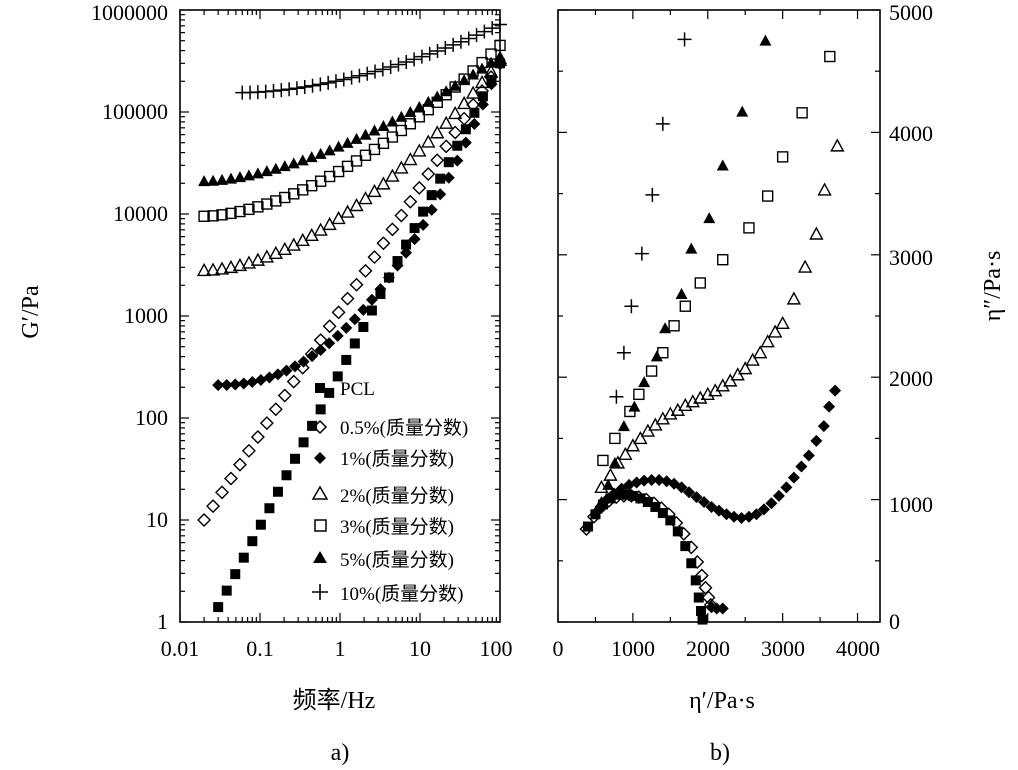 The image size is (1018, 770). What do you see at coordinates (384, 459) in the screenshot?
I see `legend-item-1-percent: 1%(质量分数)` at bounding box center [384, 459].